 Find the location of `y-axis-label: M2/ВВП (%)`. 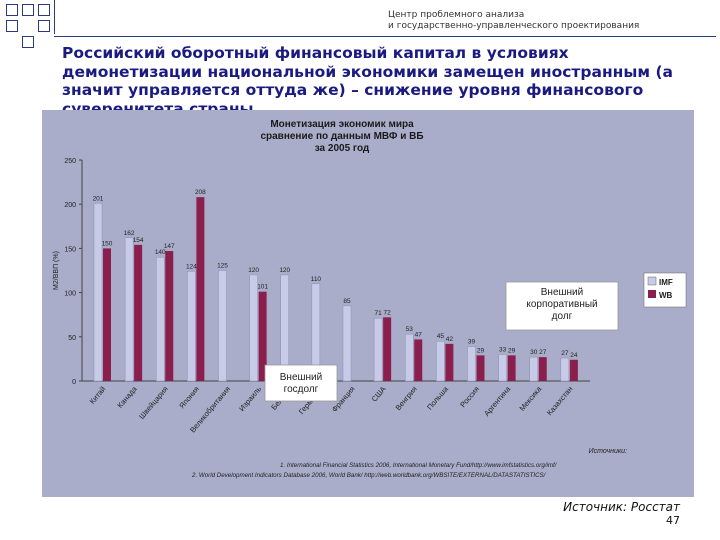

y-axis-label: M2/ВВП (%) is located at coordinates (56, 270).